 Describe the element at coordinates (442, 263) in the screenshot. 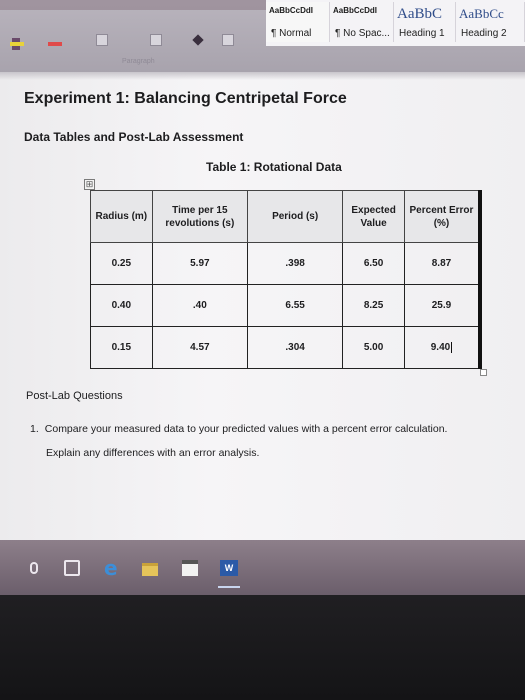

I see `table-cell: 8.87` at that location.